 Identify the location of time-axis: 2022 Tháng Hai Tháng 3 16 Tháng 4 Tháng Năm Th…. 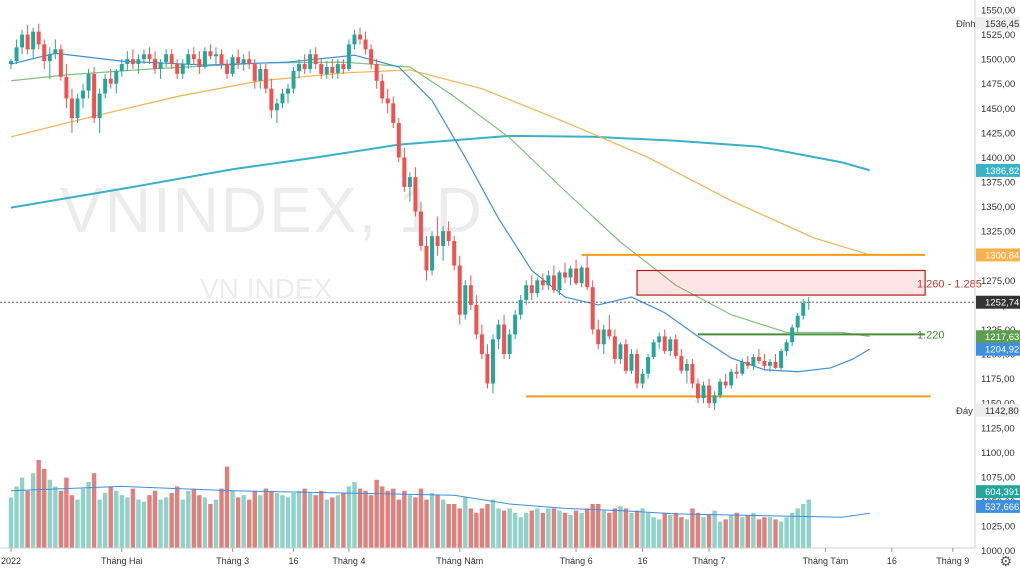
(485, 557).